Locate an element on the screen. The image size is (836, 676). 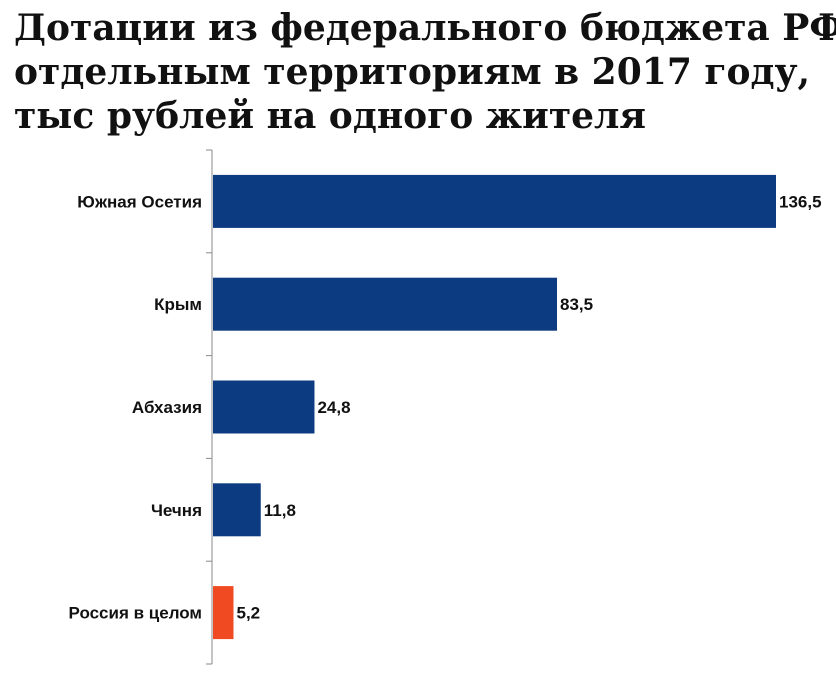
category-label-4: Россия в целом is located at coordinates (135, 613).